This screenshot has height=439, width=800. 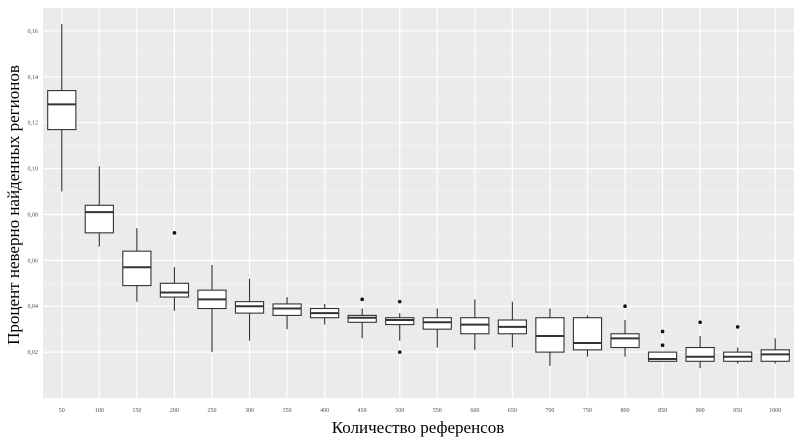 I want to click on y-tick-label: 0,14, so click(x=33, y=78).